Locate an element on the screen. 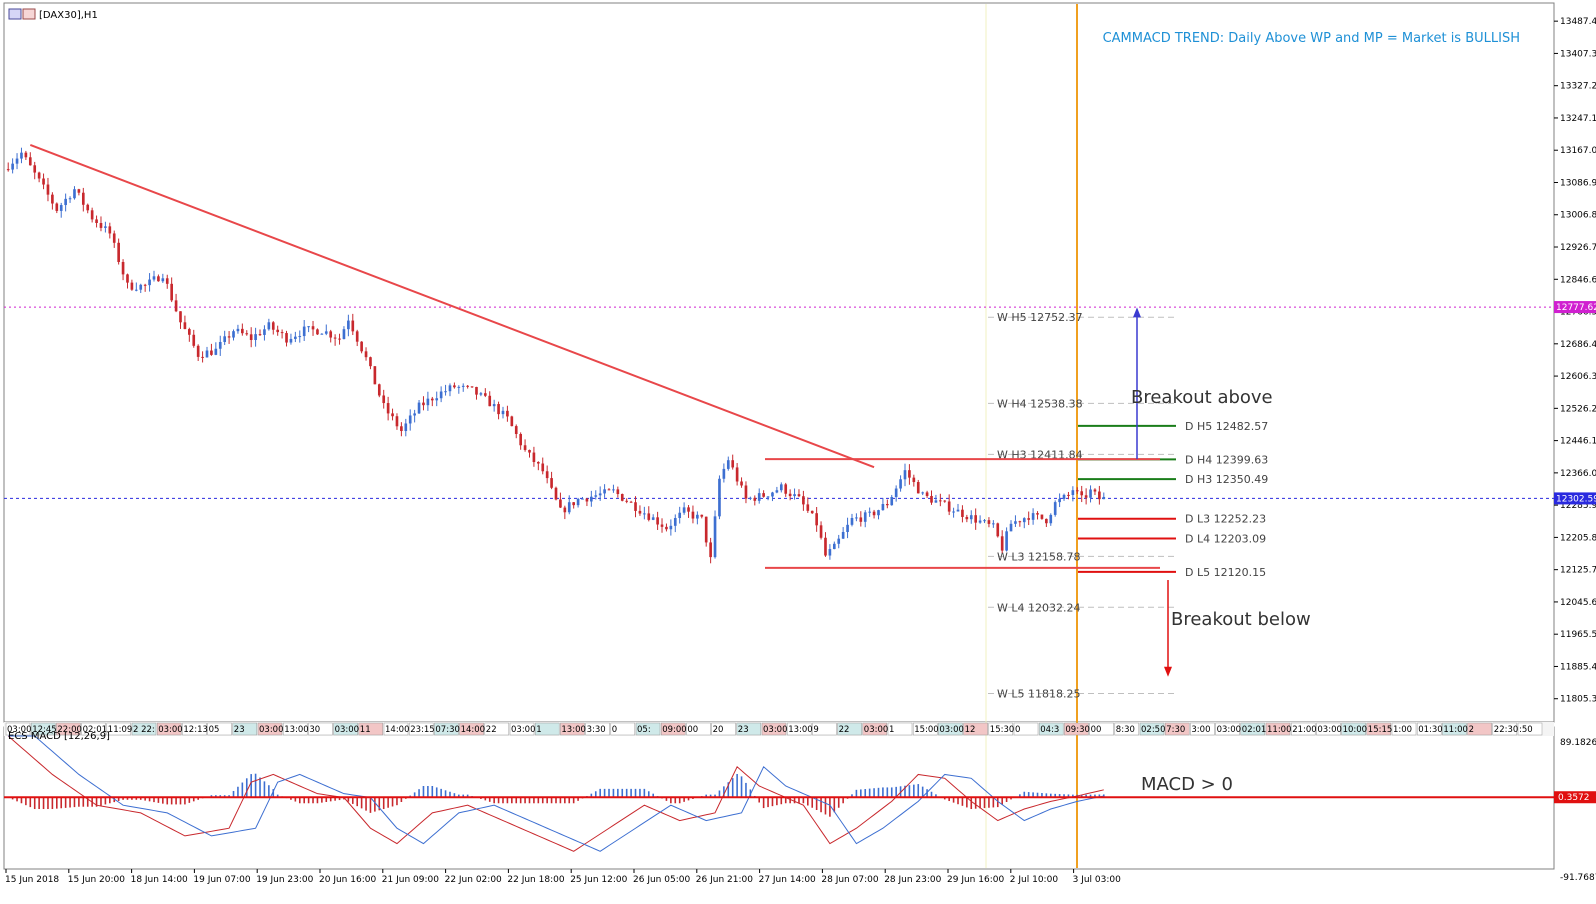 This screenshot has width=1596, height=904. session-label: 0 is located at coordinates (614, 730).